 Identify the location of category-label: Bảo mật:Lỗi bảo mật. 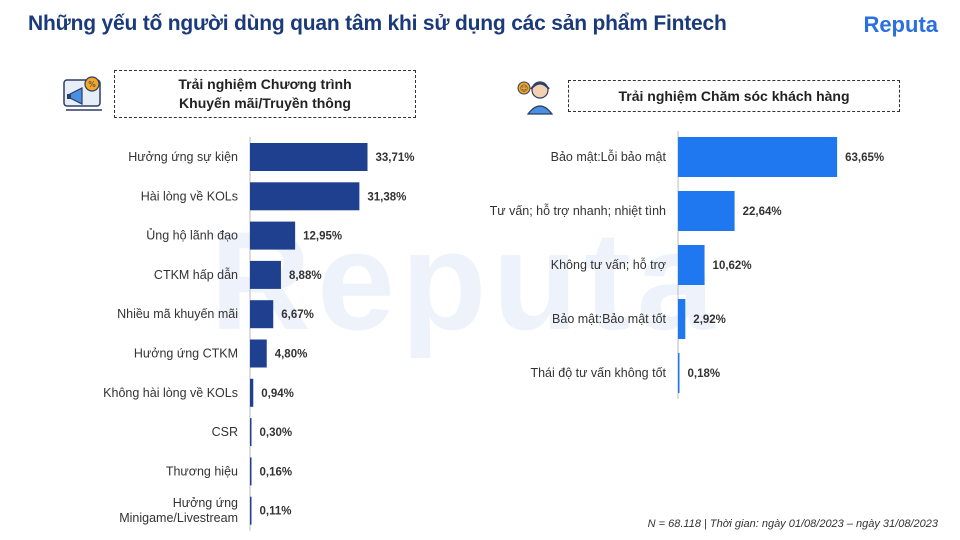
(609, 156).